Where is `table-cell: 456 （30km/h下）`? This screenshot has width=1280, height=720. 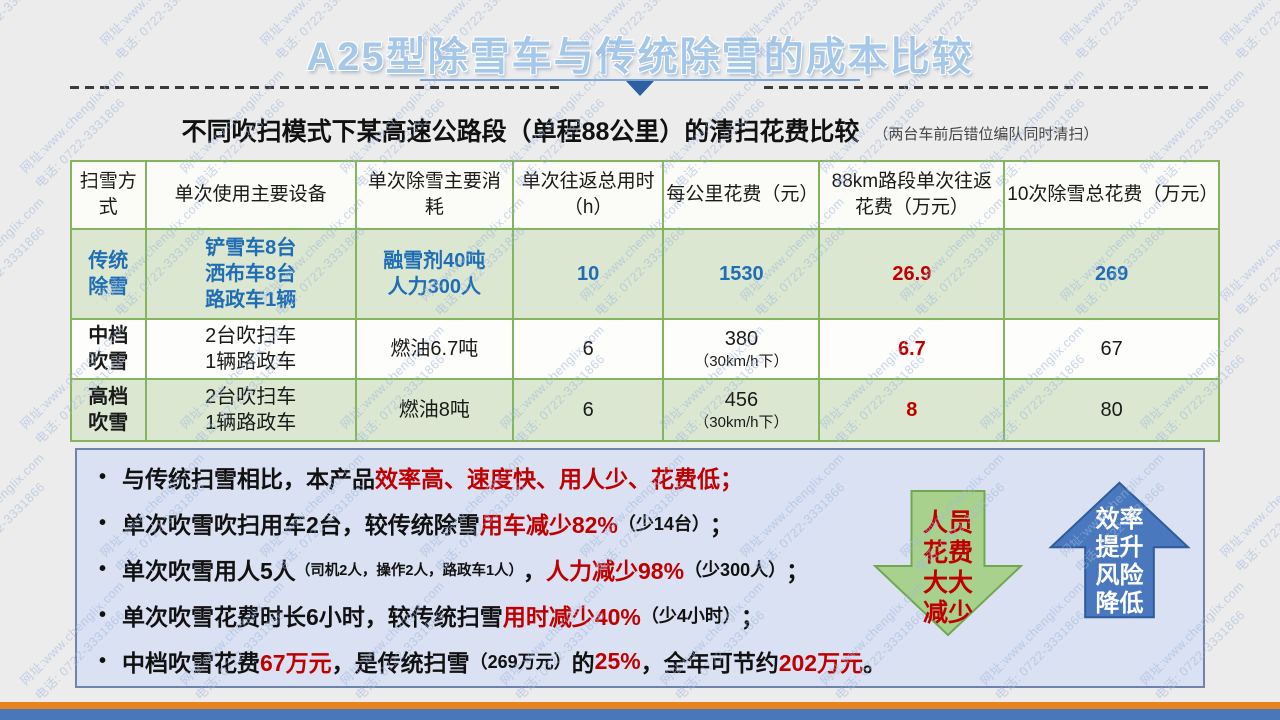 table-cell: 456 （30km/h下） is located at coordinates (741, 410).